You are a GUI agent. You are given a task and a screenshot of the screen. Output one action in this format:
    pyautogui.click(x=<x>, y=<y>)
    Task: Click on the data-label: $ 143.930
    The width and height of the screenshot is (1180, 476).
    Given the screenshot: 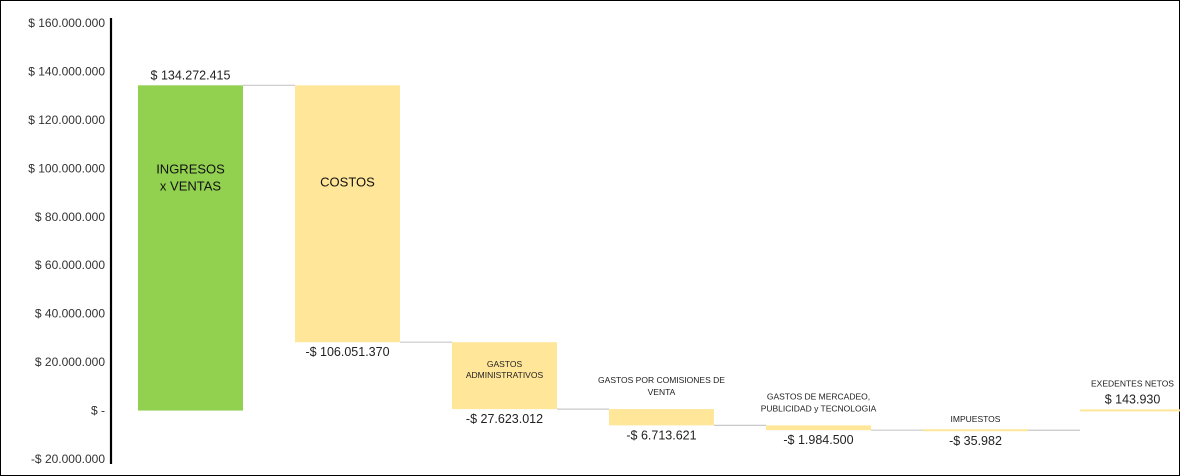 What is the action you would take?
    pyautogui.click(x=1133, y=399)
    